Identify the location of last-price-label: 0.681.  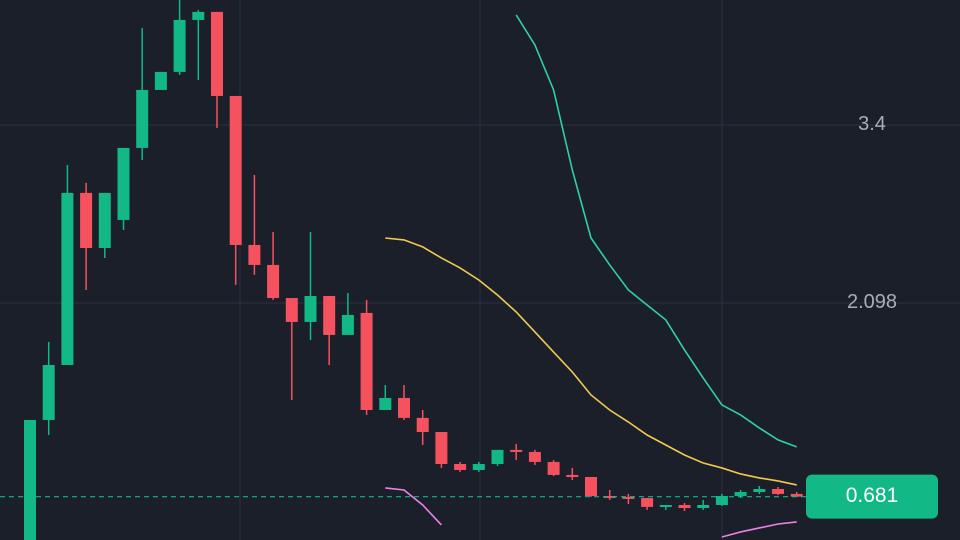
(872, 495).